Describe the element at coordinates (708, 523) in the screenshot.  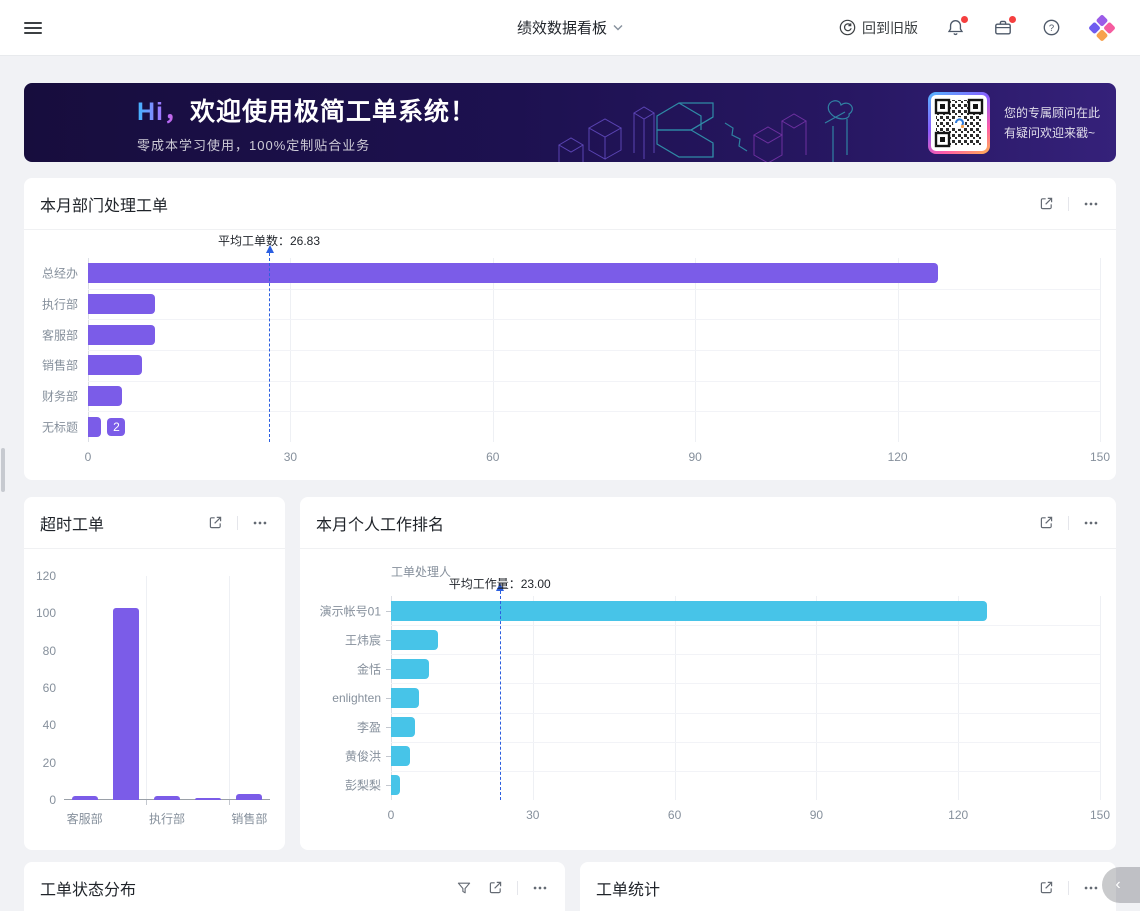
I see `card-personal-header: 本月个人工作排名` at that location.